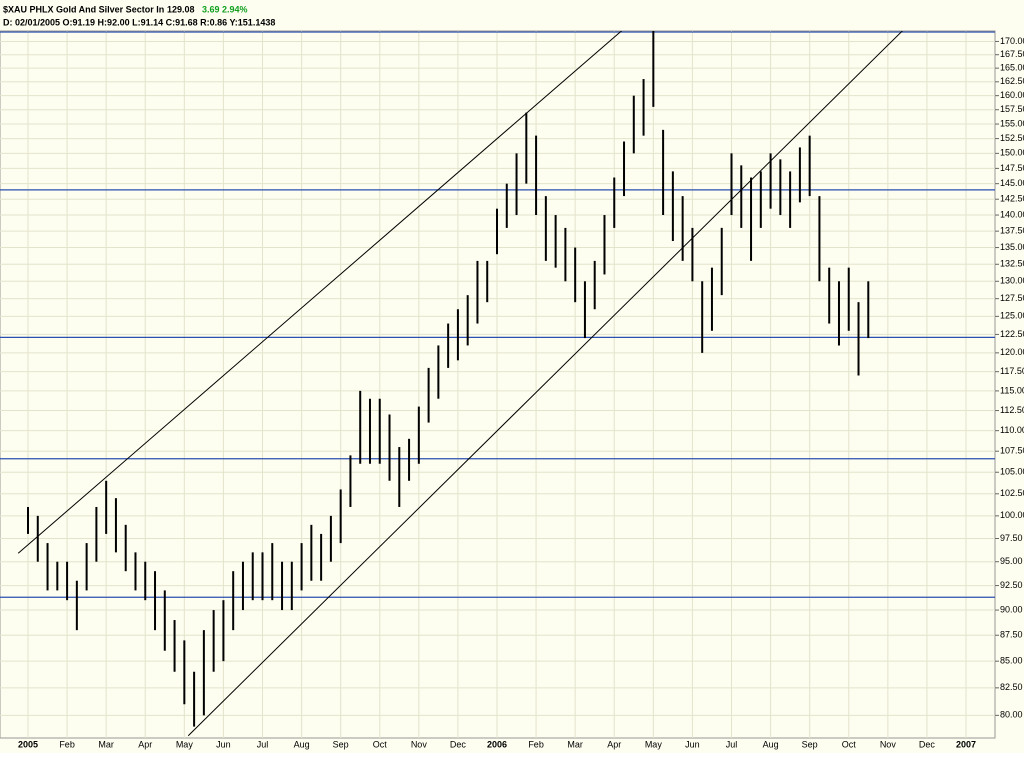 Image resolution: width=1024 pixels, height=758 pixels. I want to click on y-tick-label: 80.00, so click(1011, 715).